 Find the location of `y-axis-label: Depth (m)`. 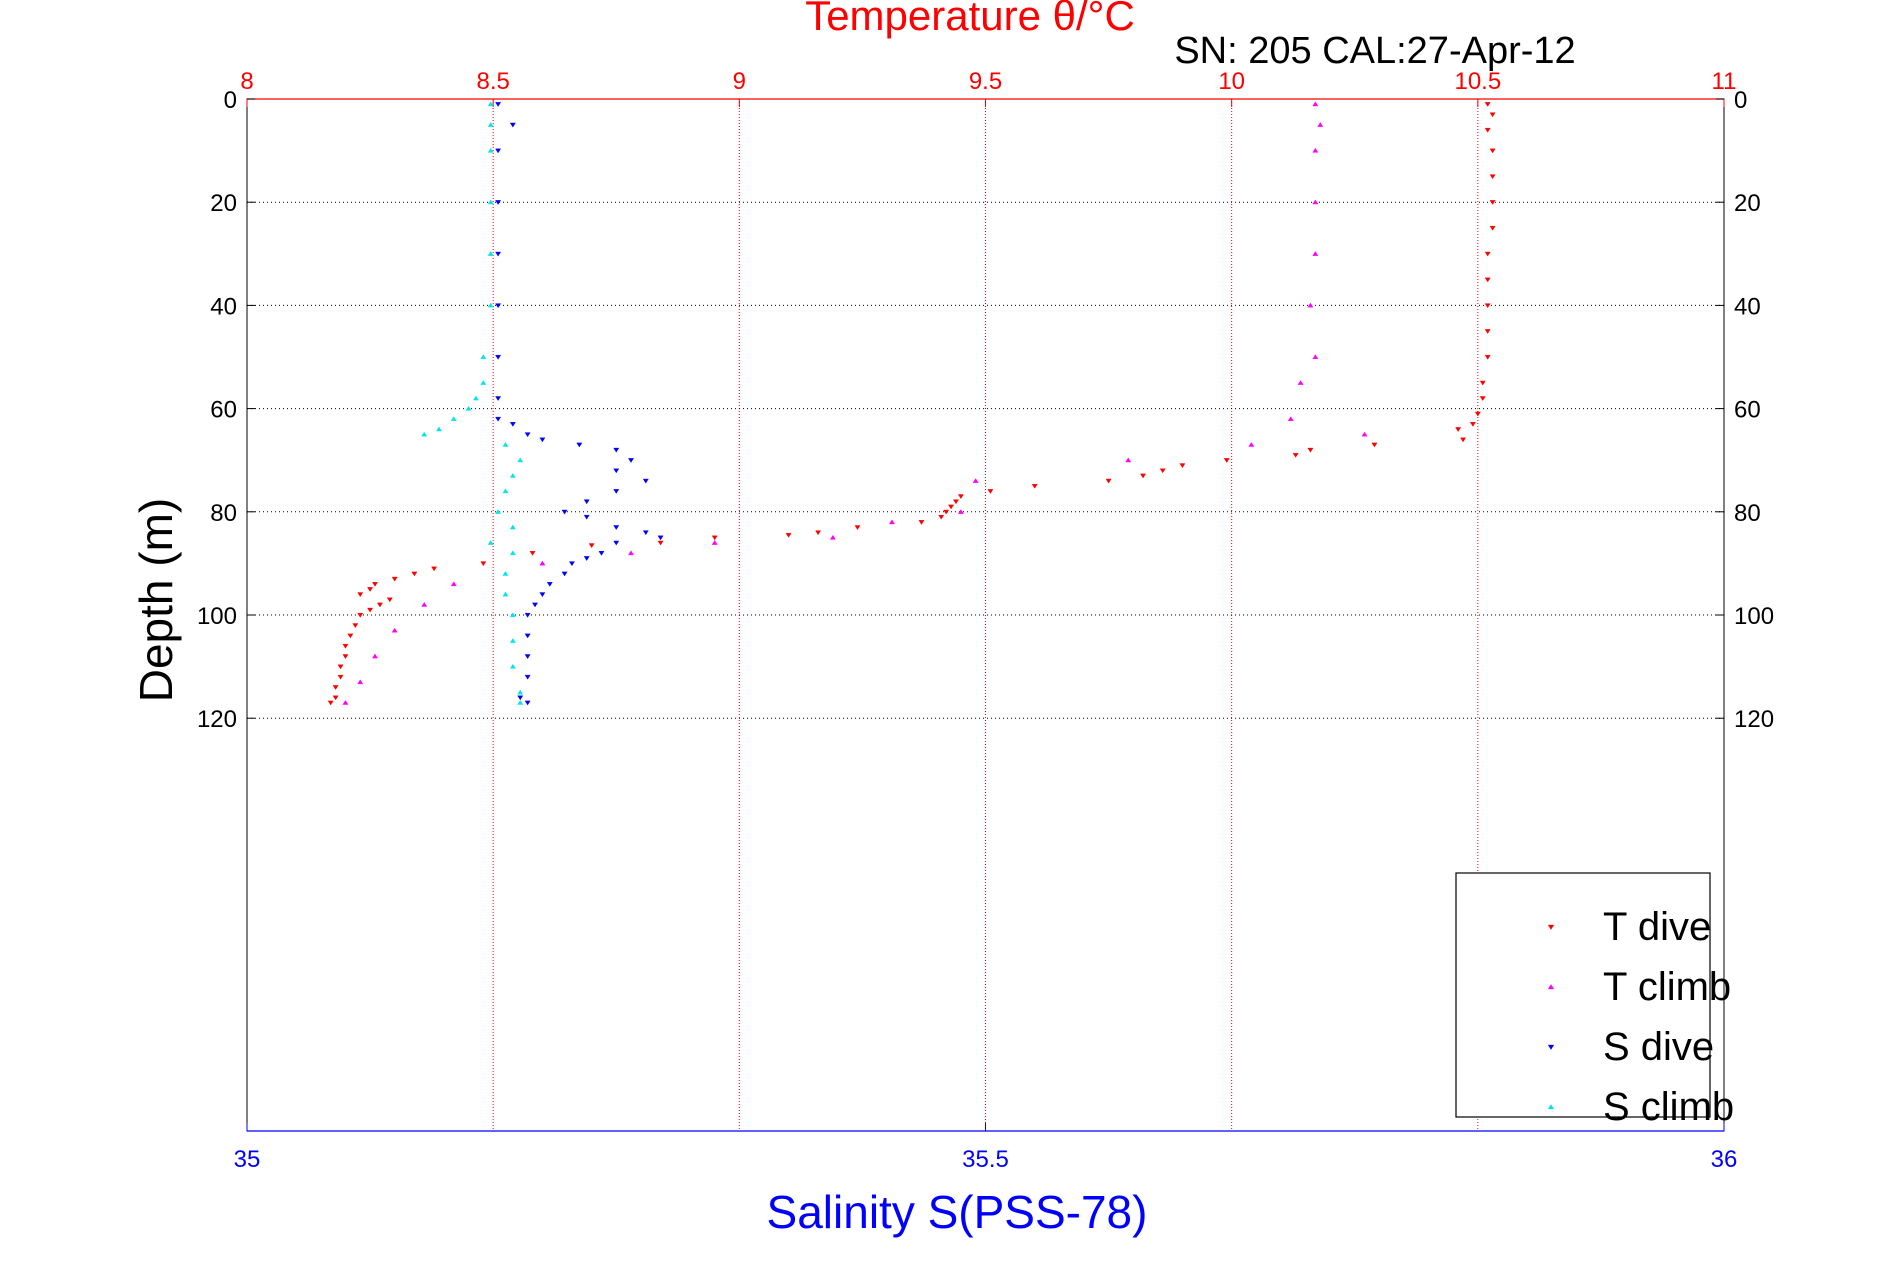

y-axis-label: Depth (m) is located at coordinates (156, 600).